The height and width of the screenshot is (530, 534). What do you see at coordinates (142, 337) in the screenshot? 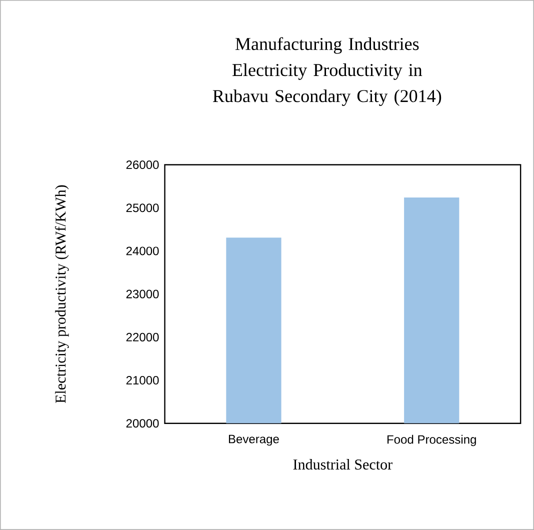
I see `y-tick-label: 22000` at bounding box center [142, 337].